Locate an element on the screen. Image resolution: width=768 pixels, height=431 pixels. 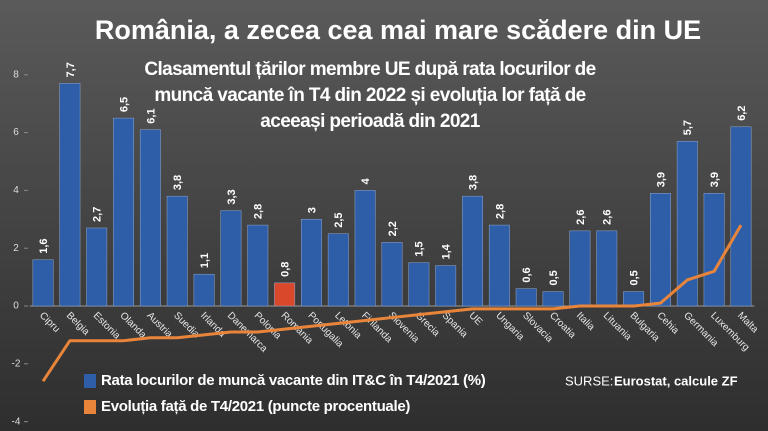
value-label: 4 is located at coordinates (366, 180).